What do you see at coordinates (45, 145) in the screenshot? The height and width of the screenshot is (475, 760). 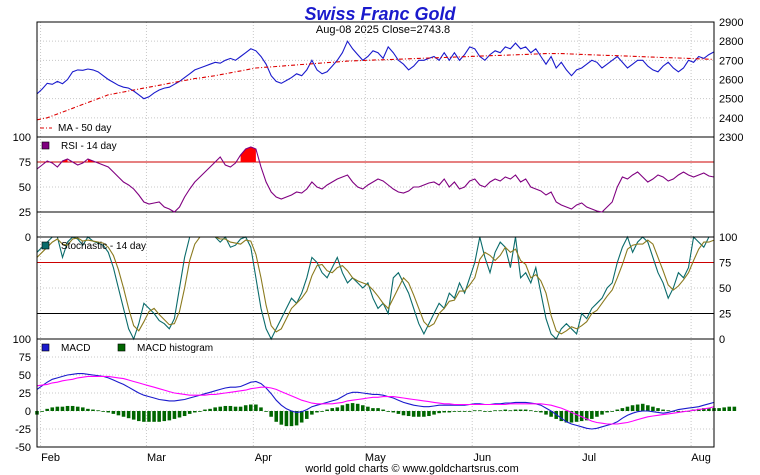 I see `legend-swatch-rsi` at bounding box center [45, 145].